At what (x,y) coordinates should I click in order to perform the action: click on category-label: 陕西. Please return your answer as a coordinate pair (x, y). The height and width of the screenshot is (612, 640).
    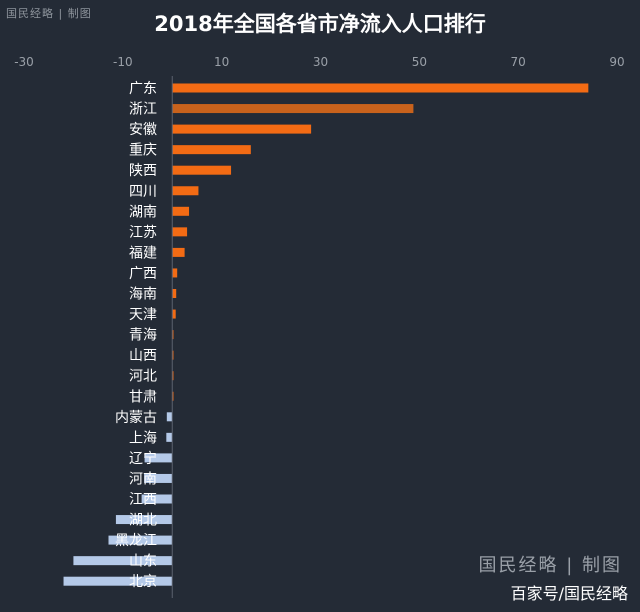
    Looking at the image, I should click on (143, 171).